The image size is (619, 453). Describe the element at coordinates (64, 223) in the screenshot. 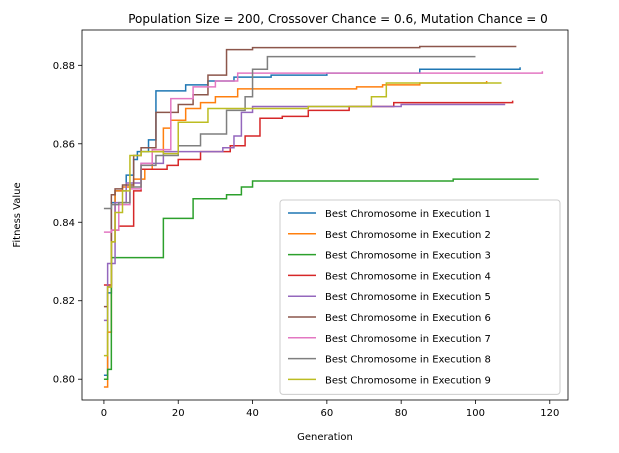

I see `y-tick-label: 0.84` at that location.